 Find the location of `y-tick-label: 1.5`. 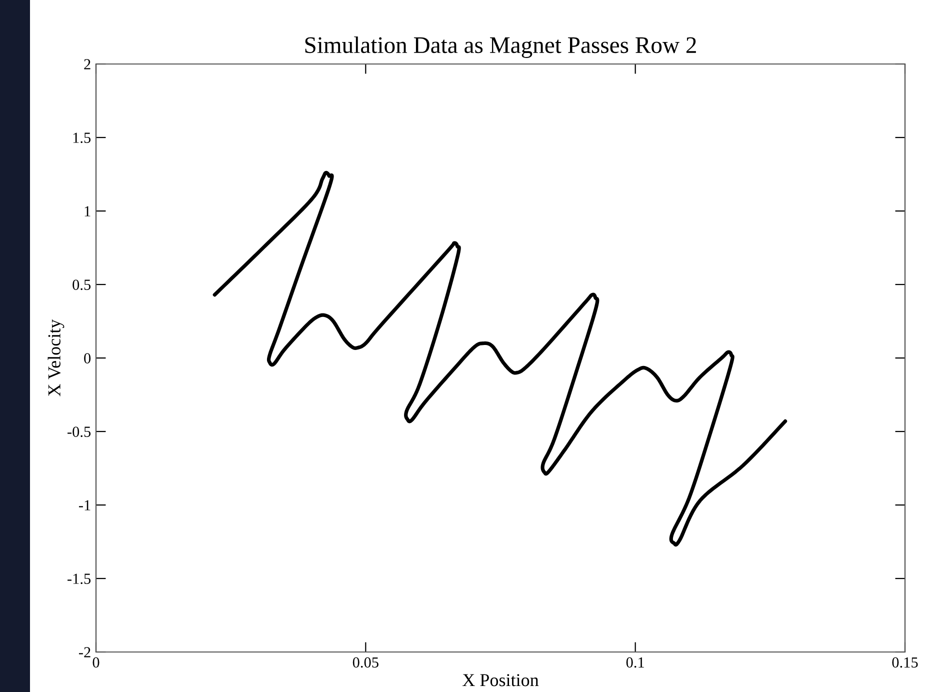

y-tick-label: 1.5 is located at coordinates (82, 138).